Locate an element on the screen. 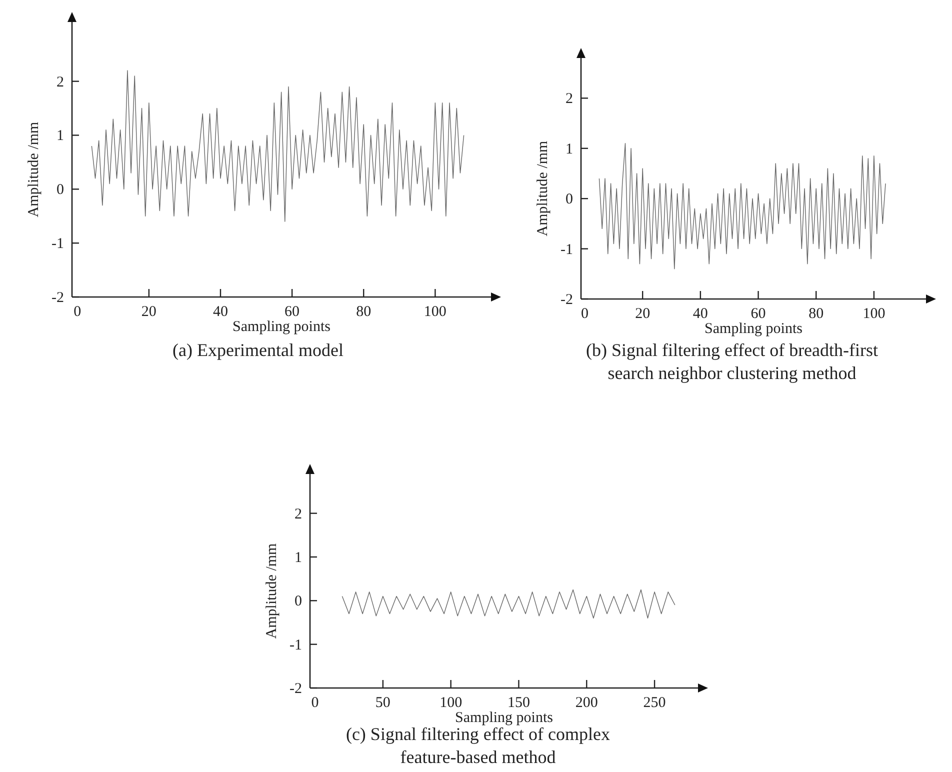 This screenshot has height=772, width=952. x-tick-label: 250 is located at coordinates (654, 703).